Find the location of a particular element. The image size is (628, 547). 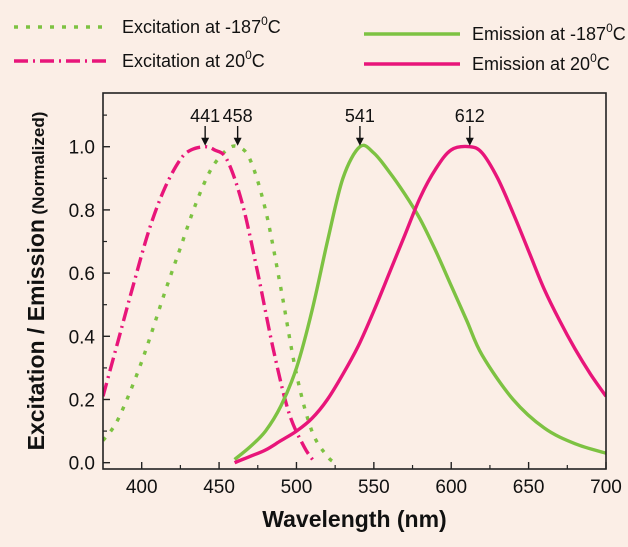

legend-label-3: Emission at -1870C is located at coordinates (549, 32).